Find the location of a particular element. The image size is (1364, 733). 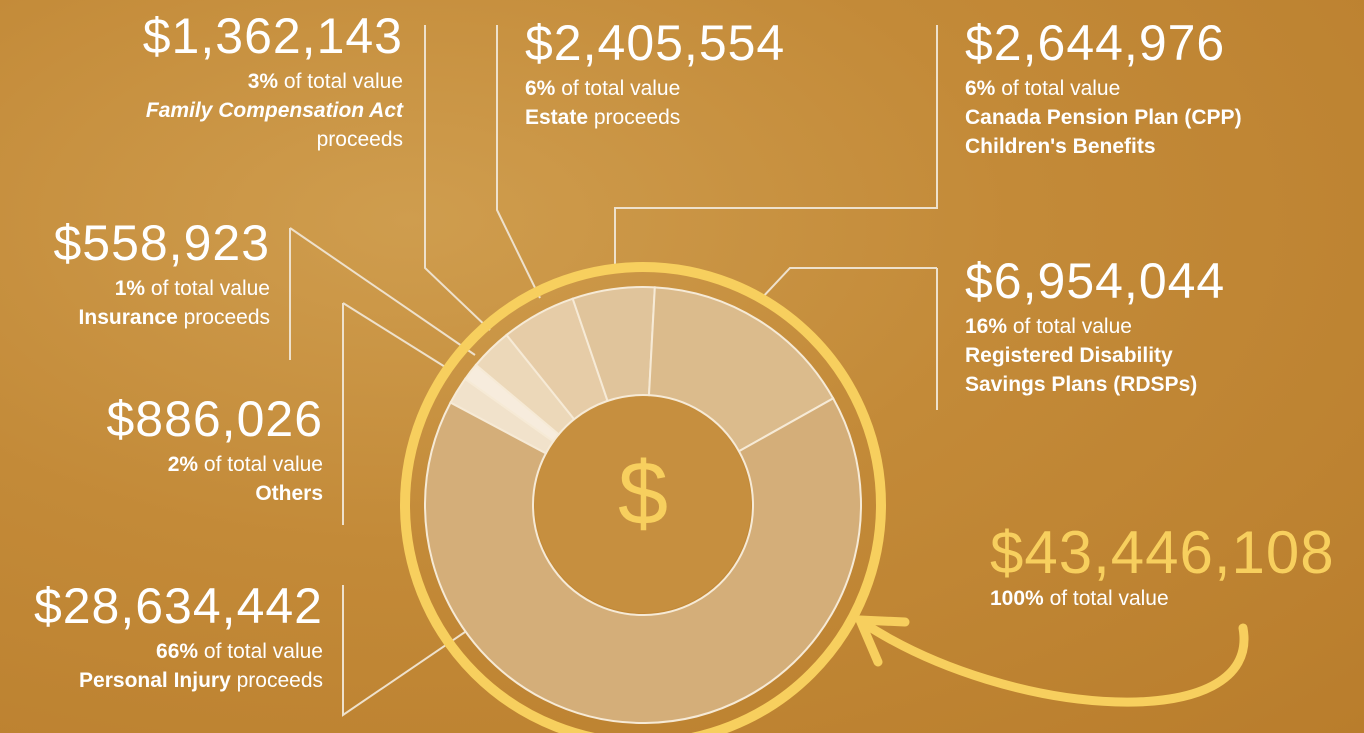

name-line: Personal Injury proceeds is located at coordinates (161, 680).